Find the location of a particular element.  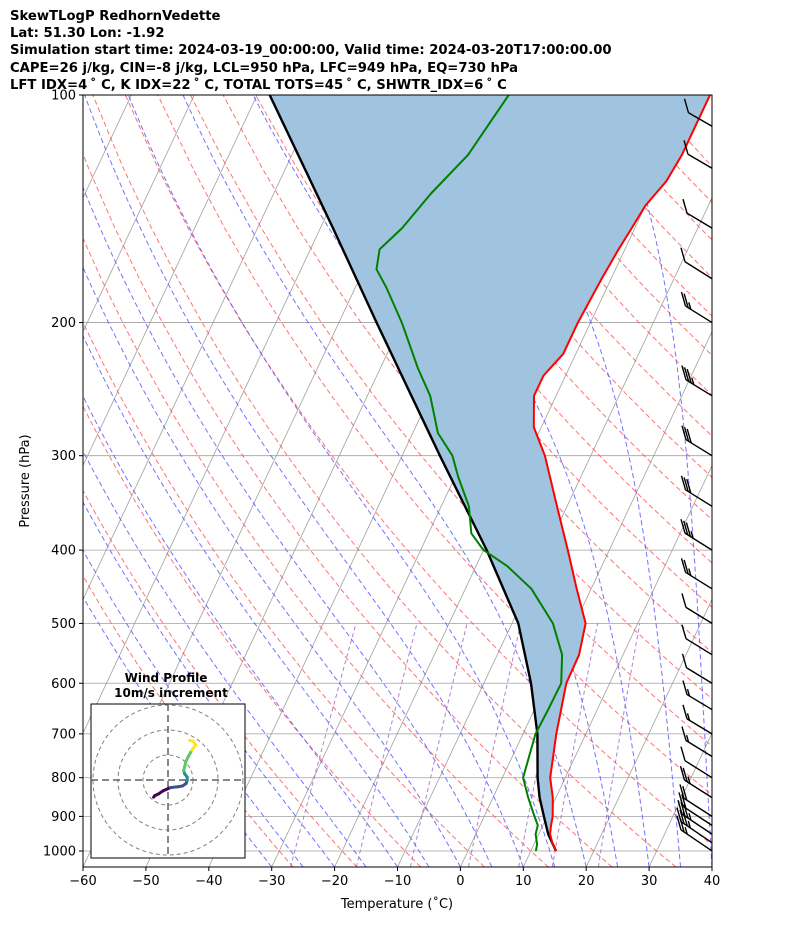

x-tick-label: −50 is located at coordinates (145, 881).